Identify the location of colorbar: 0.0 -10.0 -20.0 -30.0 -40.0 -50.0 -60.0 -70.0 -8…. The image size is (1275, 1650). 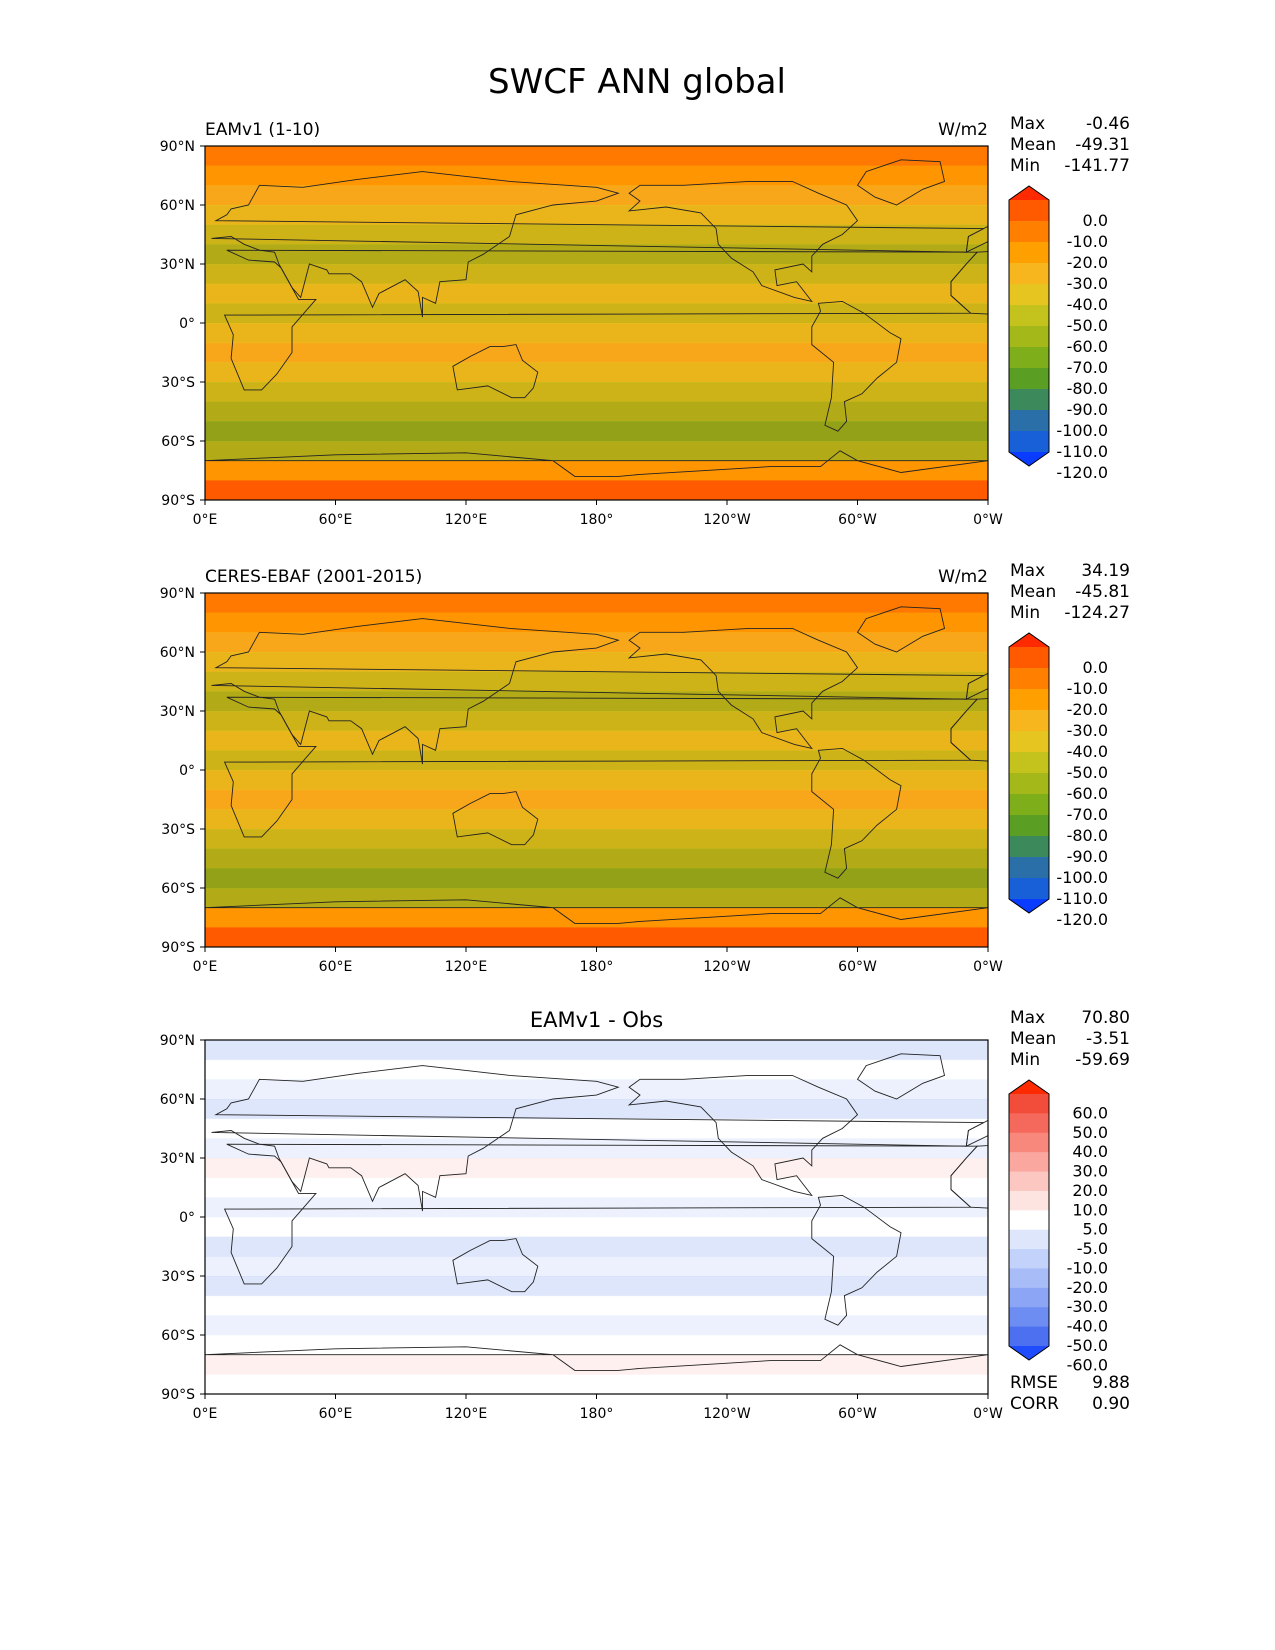
(1058, 780).